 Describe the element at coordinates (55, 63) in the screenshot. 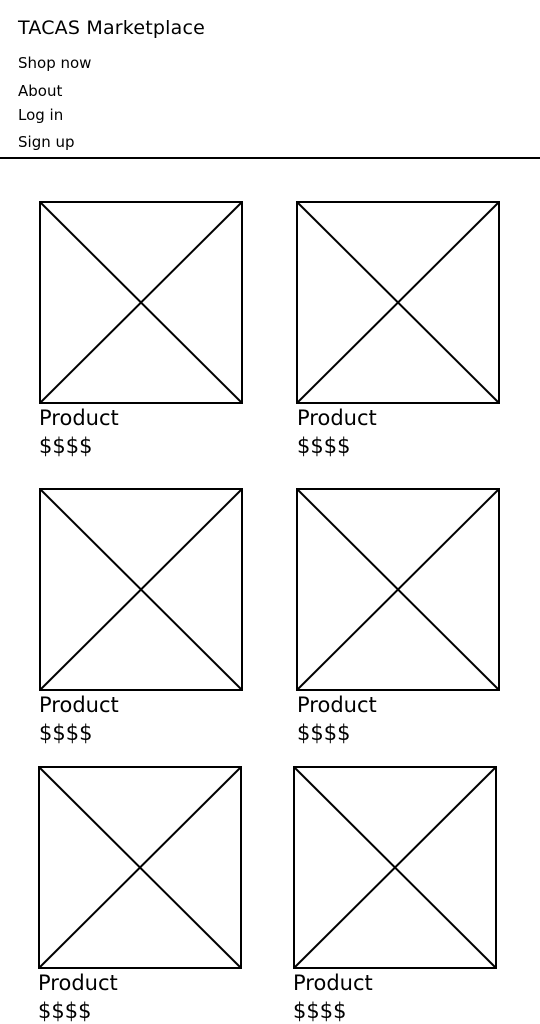

I see `nav-shop-now: Shop now` at that location.